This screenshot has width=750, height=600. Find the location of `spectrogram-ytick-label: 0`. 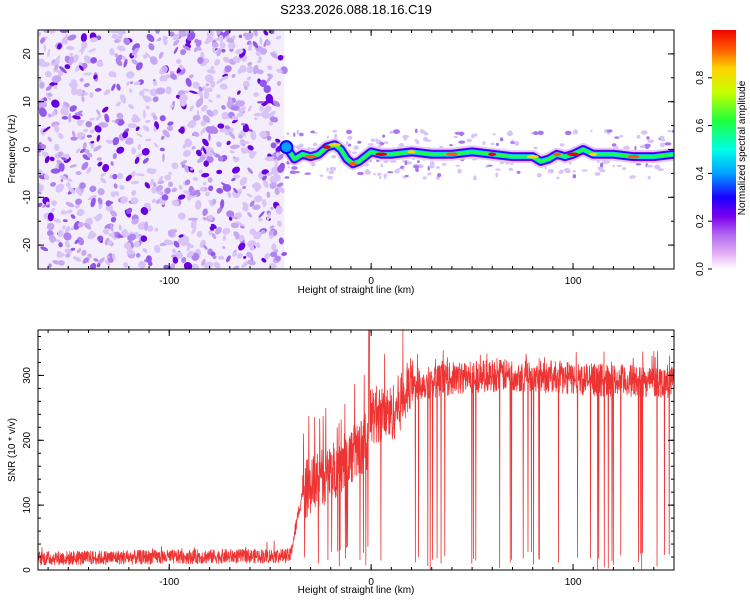

spectrogram-ytick-label: 0 is located at coordinates (27, 149).